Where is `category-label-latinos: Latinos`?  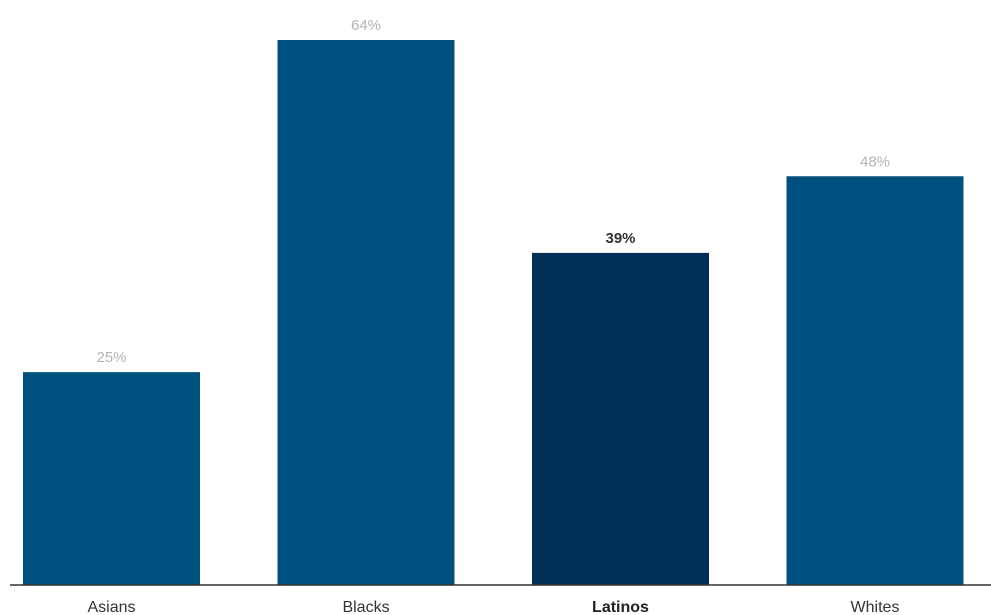 category-label-latinos: Latinos is located at coordinates (620, 607).